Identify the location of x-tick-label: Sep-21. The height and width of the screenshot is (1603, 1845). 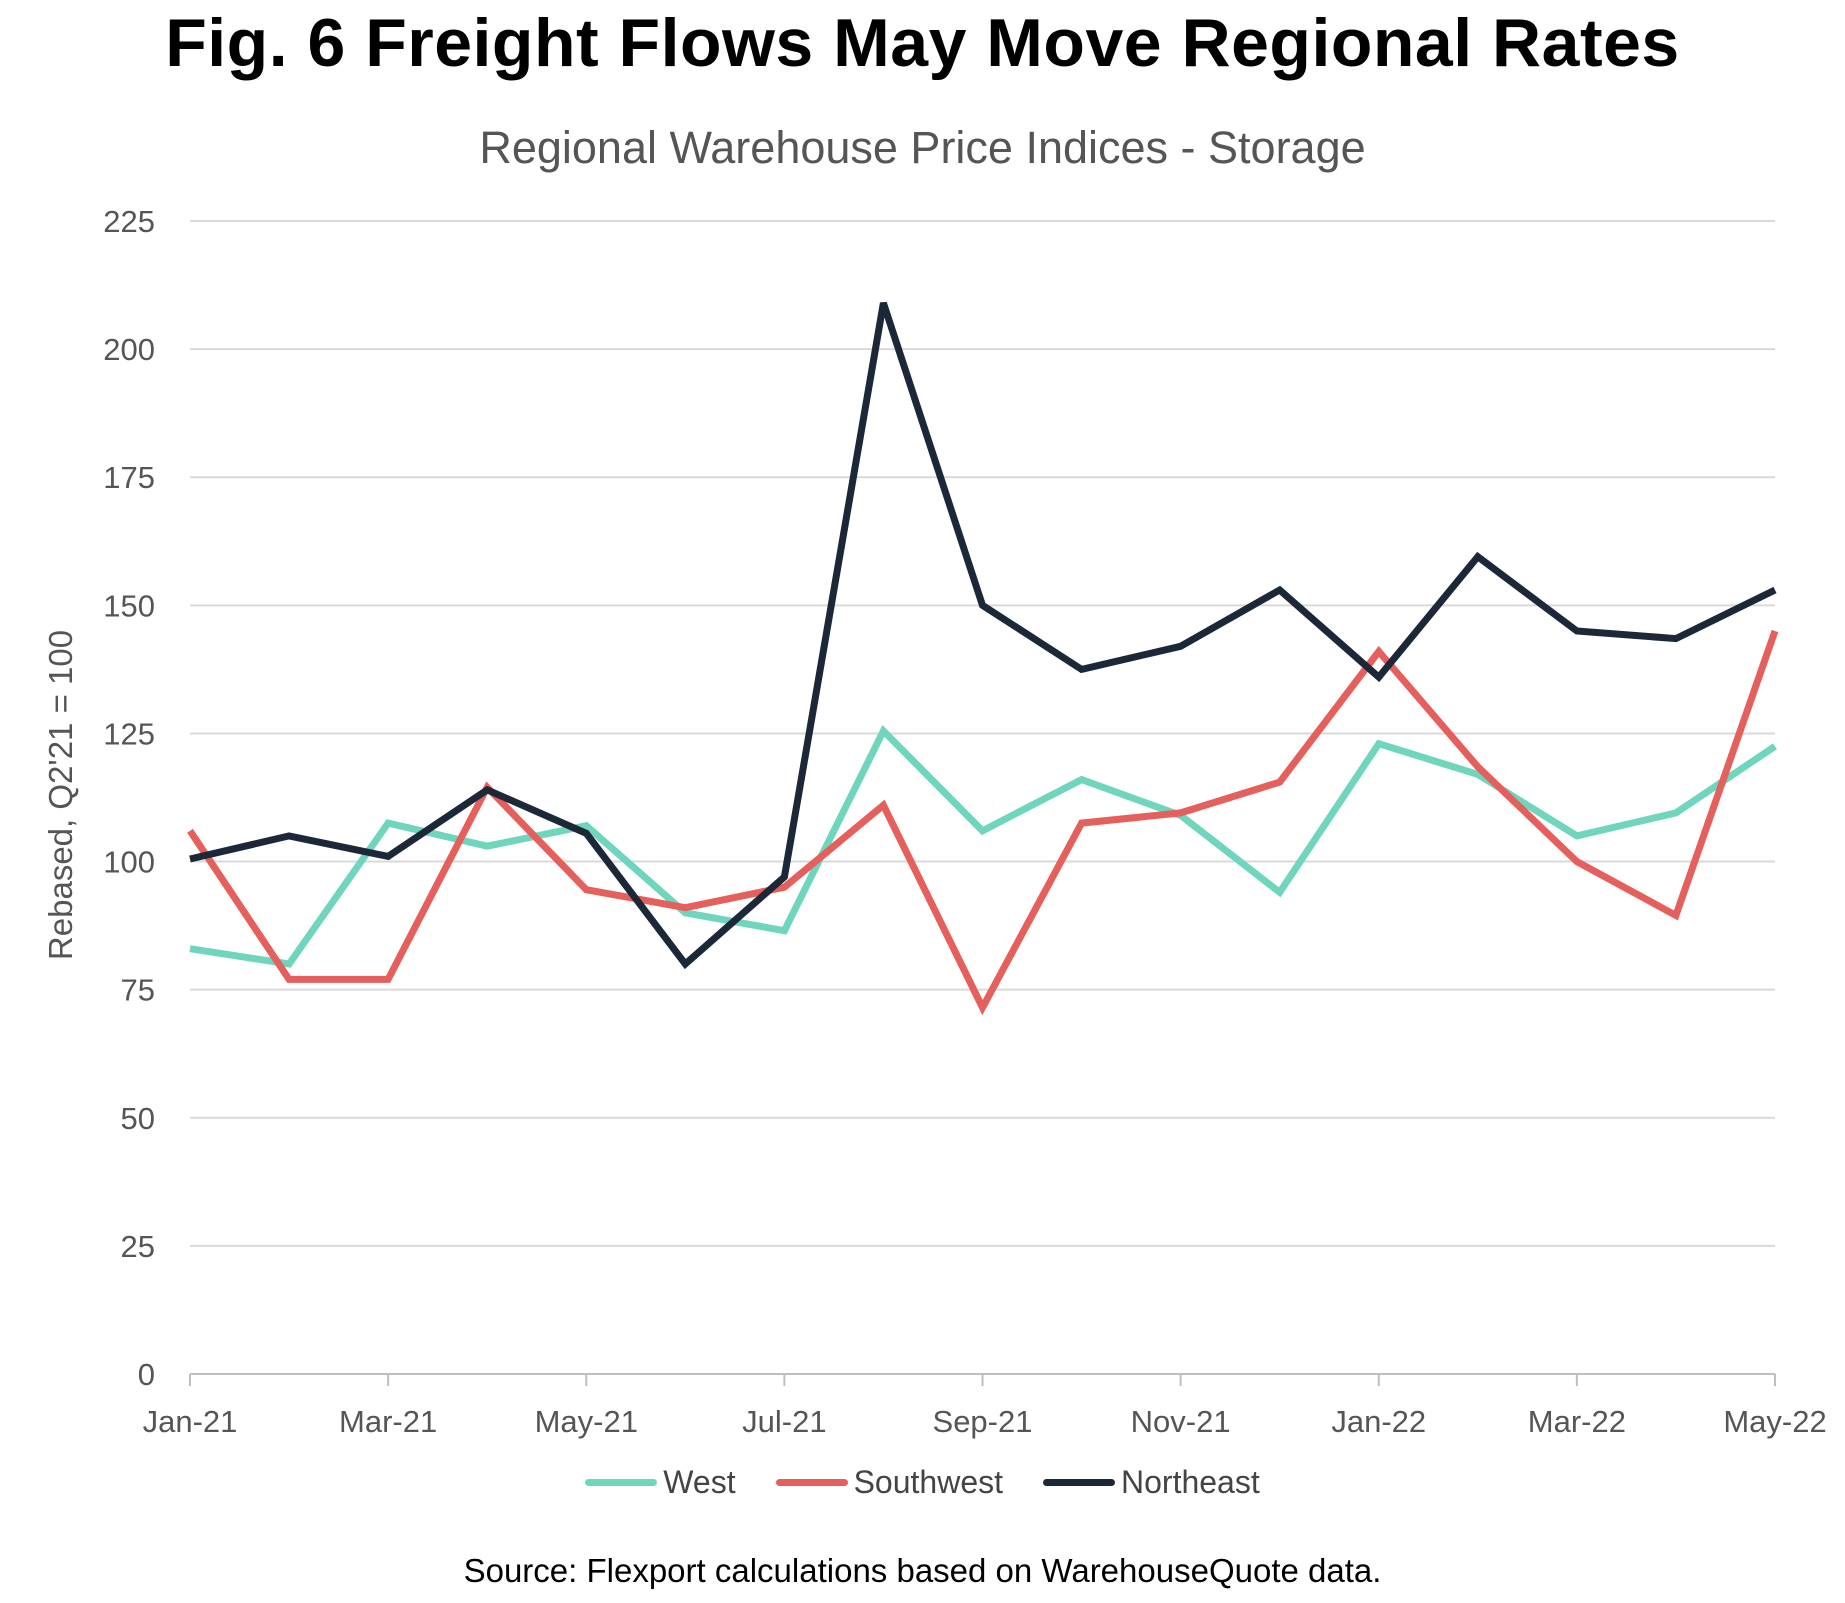
(983, 1421).